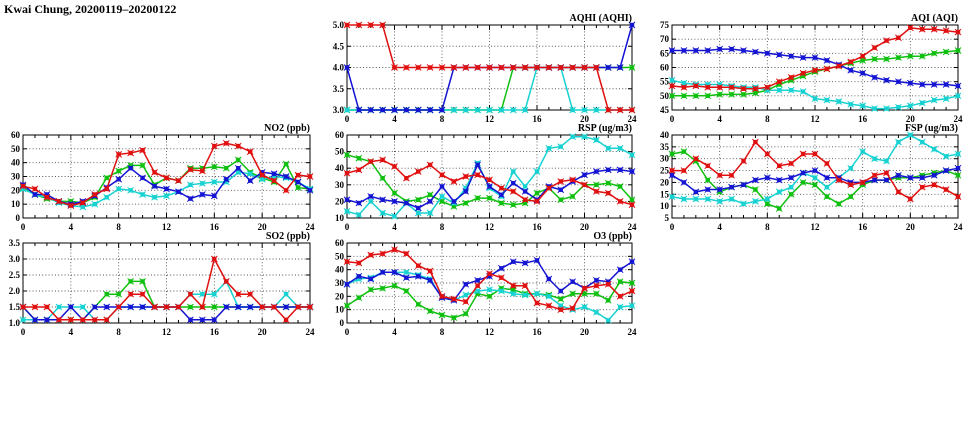 Image resolution: width=975 pixels, height=447 pixels. What do you see at coordinates (16, 149) in the screenshot?
I see `no2-ytick: 50` at bounding box center [16, 149].